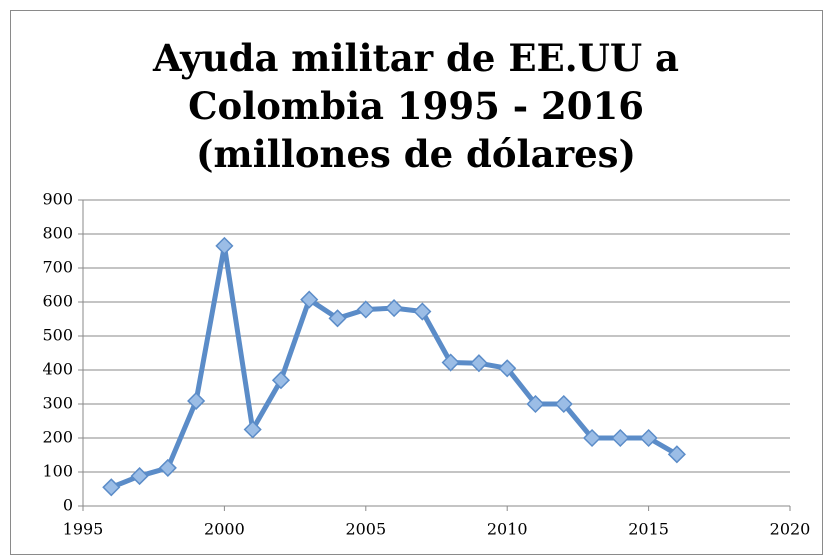  What do you see at coordinates (57, 267) in the screenshot?
I see `y-tick-label: 700` at bounding box center [57, 267].